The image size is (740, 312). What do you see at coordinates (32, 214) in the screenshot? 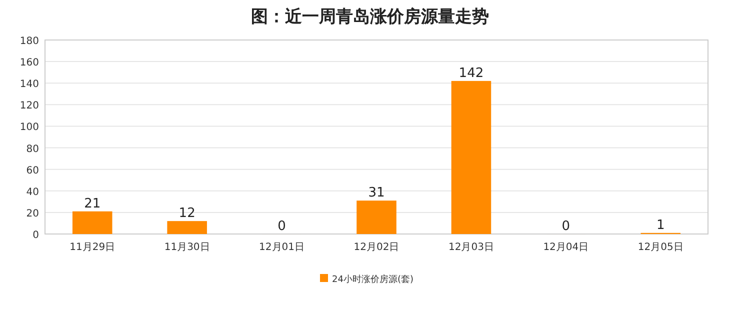
I see `y-tick-label: 20` at bounding box center [32, 214].